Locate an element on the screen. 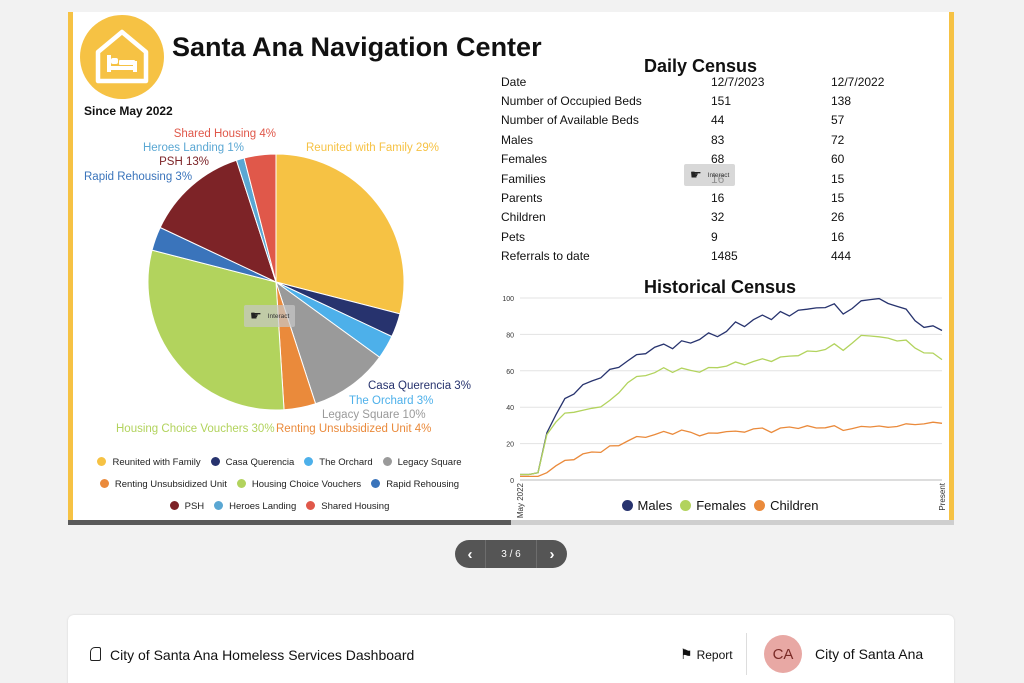 The image size is (1024, 683). legend-item: Legacy Square is located at coordinates (422, 463).